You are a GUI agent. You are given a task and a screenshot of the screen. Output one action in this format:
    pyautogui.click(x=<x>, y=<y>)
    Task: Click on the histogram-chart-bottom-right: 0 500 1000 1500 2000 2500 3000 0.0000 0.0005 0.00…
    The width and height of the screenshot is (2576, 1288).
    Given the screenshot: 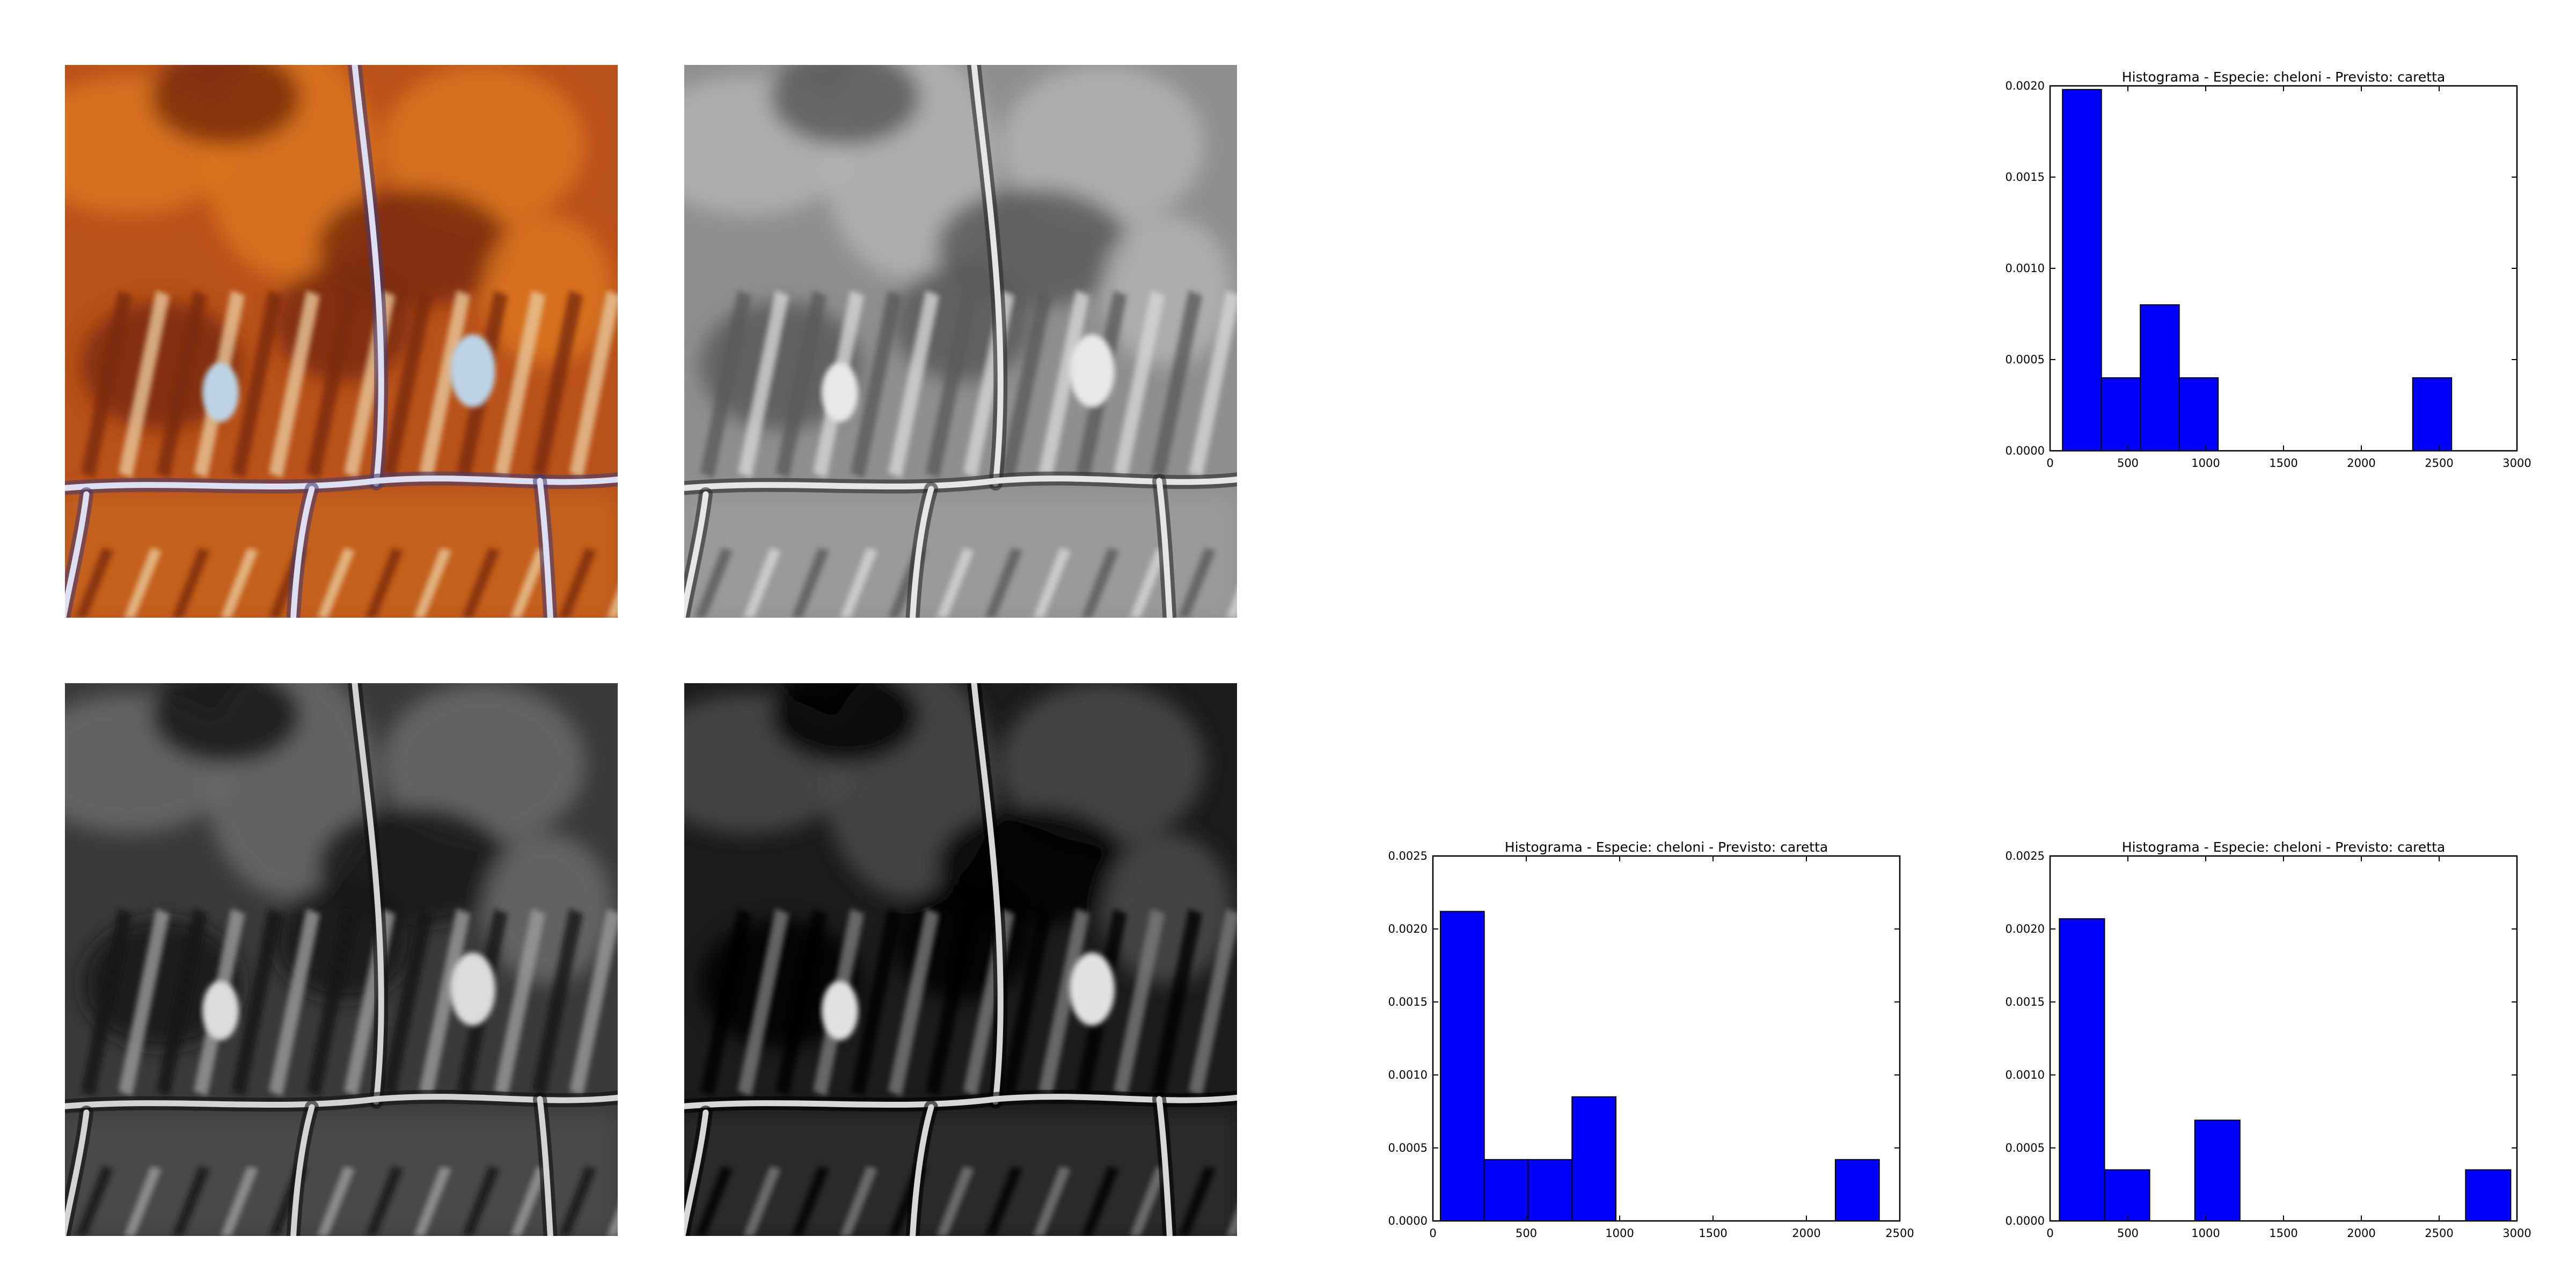 What is the action you would take?
    pyautogui.click(x=2270, y=1038)
    